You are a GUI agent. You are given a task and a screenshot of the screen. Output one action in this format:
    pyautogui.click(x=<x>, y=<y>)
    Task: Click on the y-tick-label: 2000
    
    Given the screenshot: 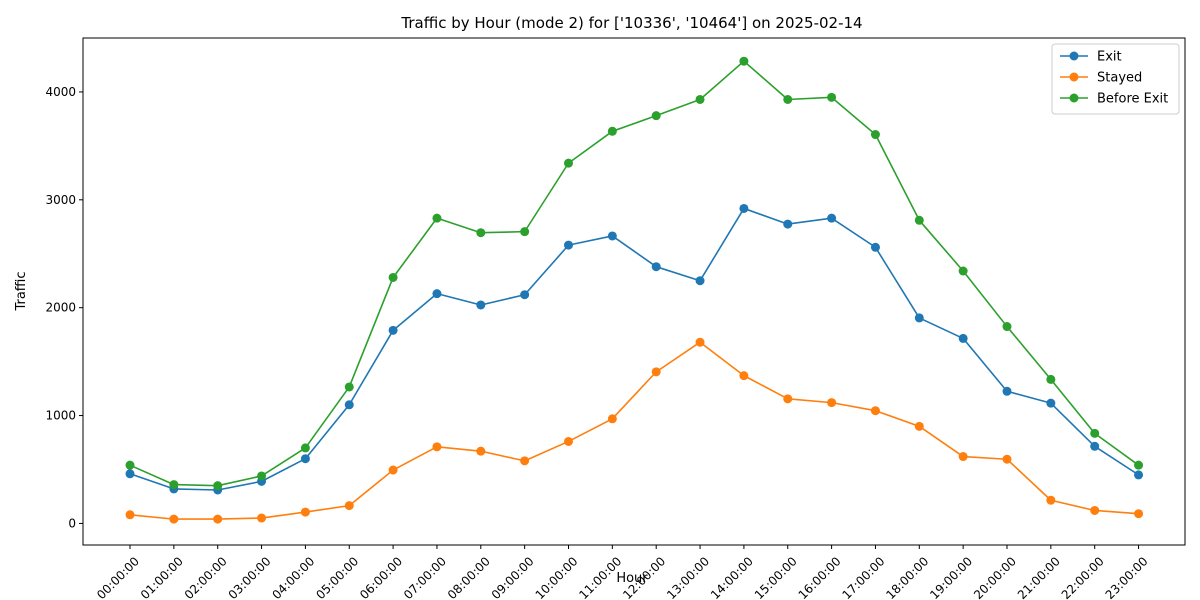 What is the action you would take?
    pyautogui.click(x=60, y=308)
    